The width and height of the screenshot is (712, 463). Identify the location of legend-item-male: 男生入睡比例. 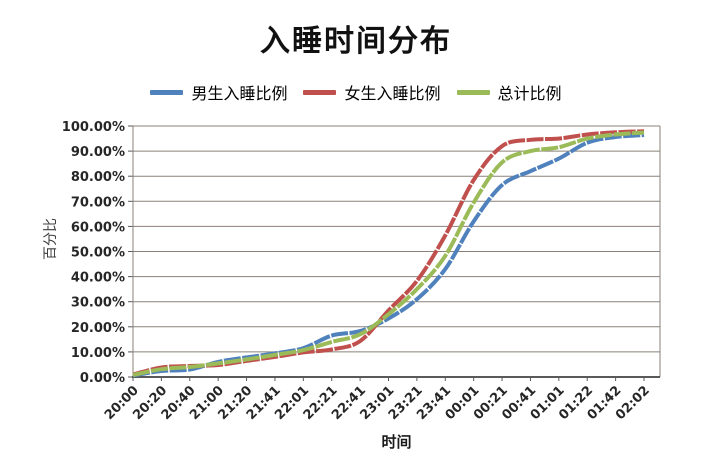
(218, 92).